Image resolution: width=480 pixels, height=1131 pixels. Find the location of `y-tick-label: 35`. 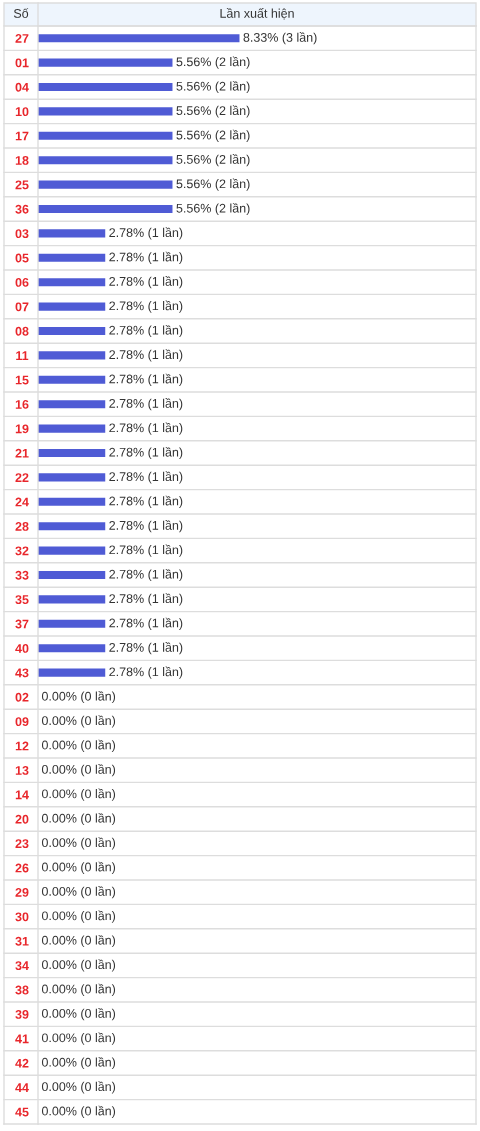

y-tick-label: 35 is located at coordinates (22, 600).